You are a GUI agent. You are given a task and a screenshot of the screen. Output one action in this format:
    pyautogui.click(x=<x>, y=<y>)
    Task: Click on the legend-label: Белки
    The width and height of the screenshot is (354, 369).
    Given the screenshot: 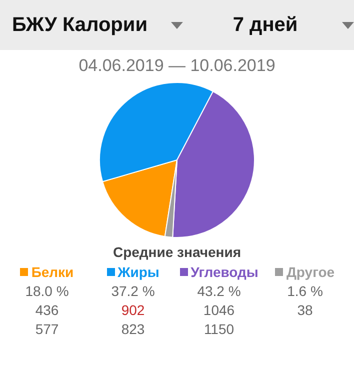 What is the action you would take?
    pyautogui.click(x=52, y=272)
    